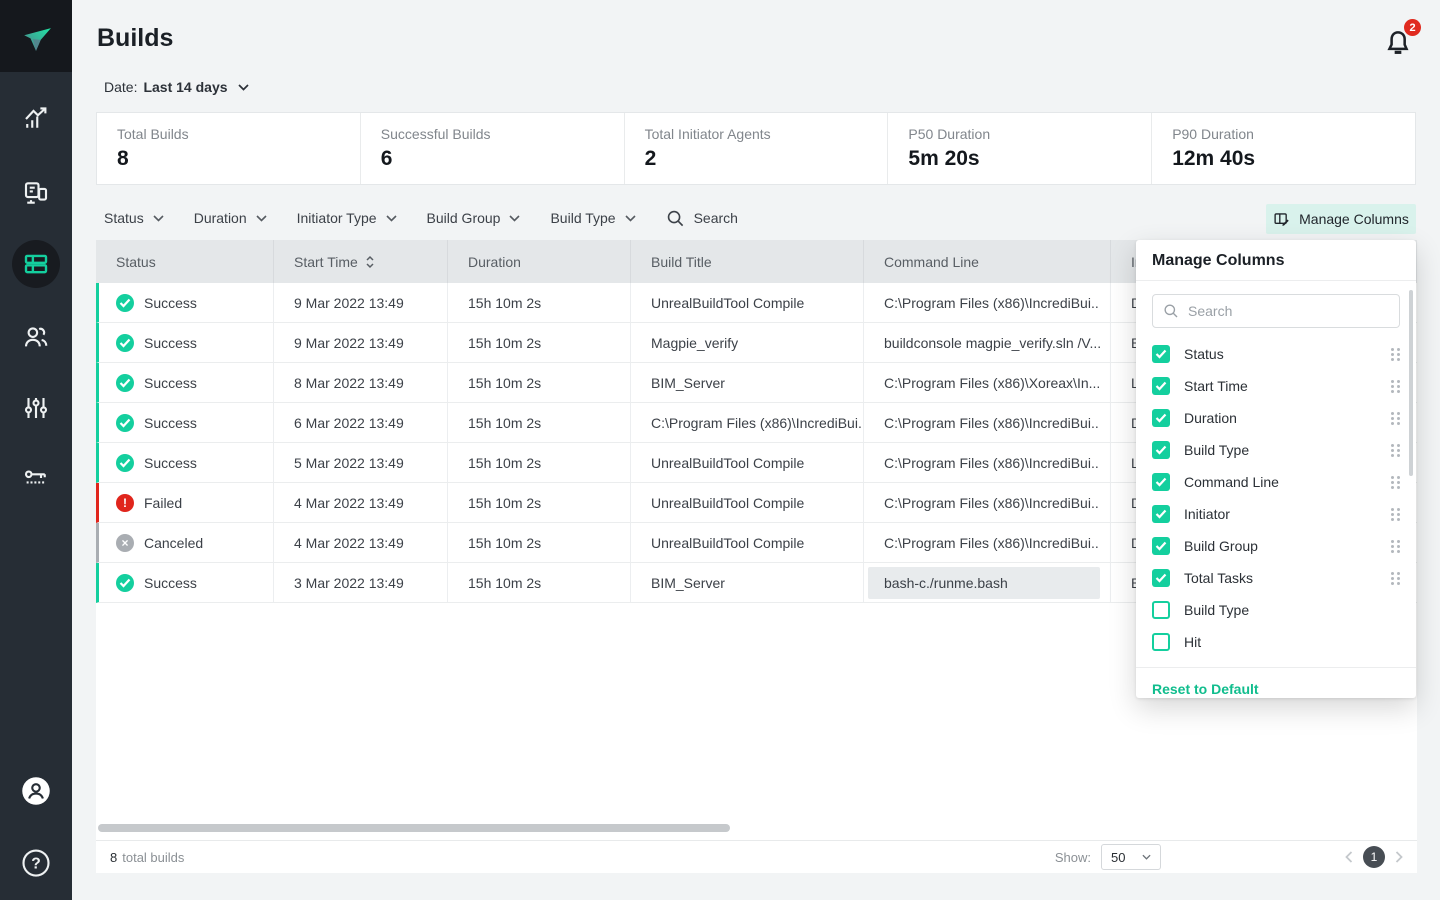 This screenshot has height=900, width=1440. I want to click on reset-to-default-link: Reset to Default, so click(1205, 689).